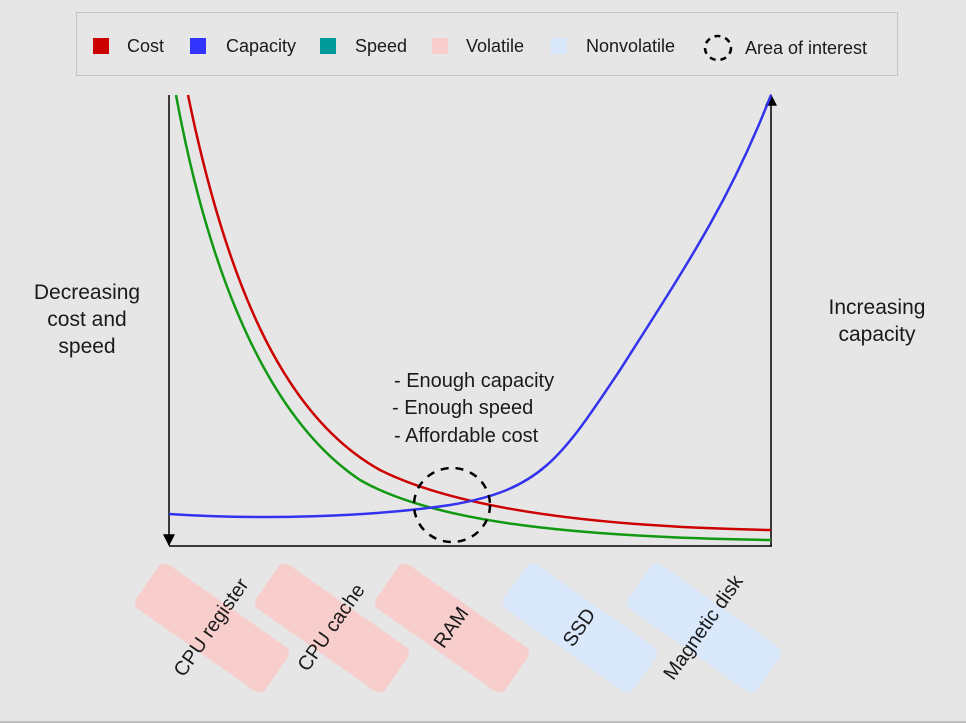  What do you see at coordinates (328, 46) in the screenshot?
I see `legend-swatch-speed` at bounding box center [328, 46].